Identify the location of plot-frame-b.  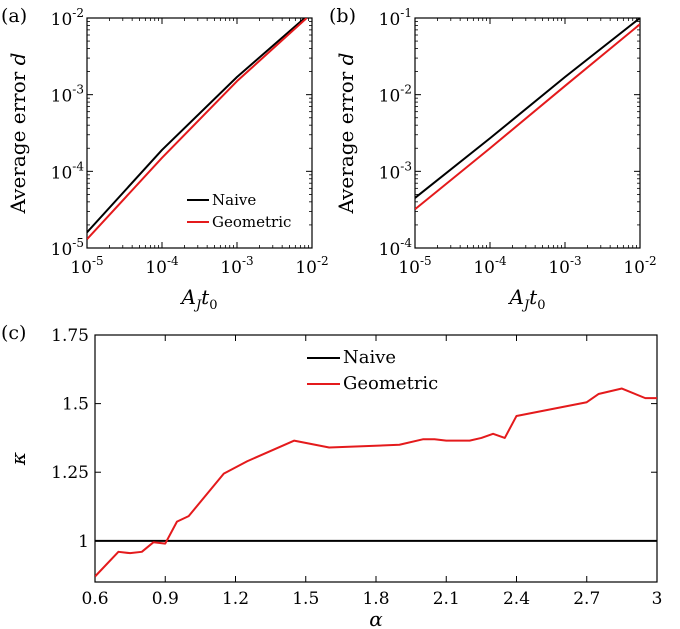
(527, 133).